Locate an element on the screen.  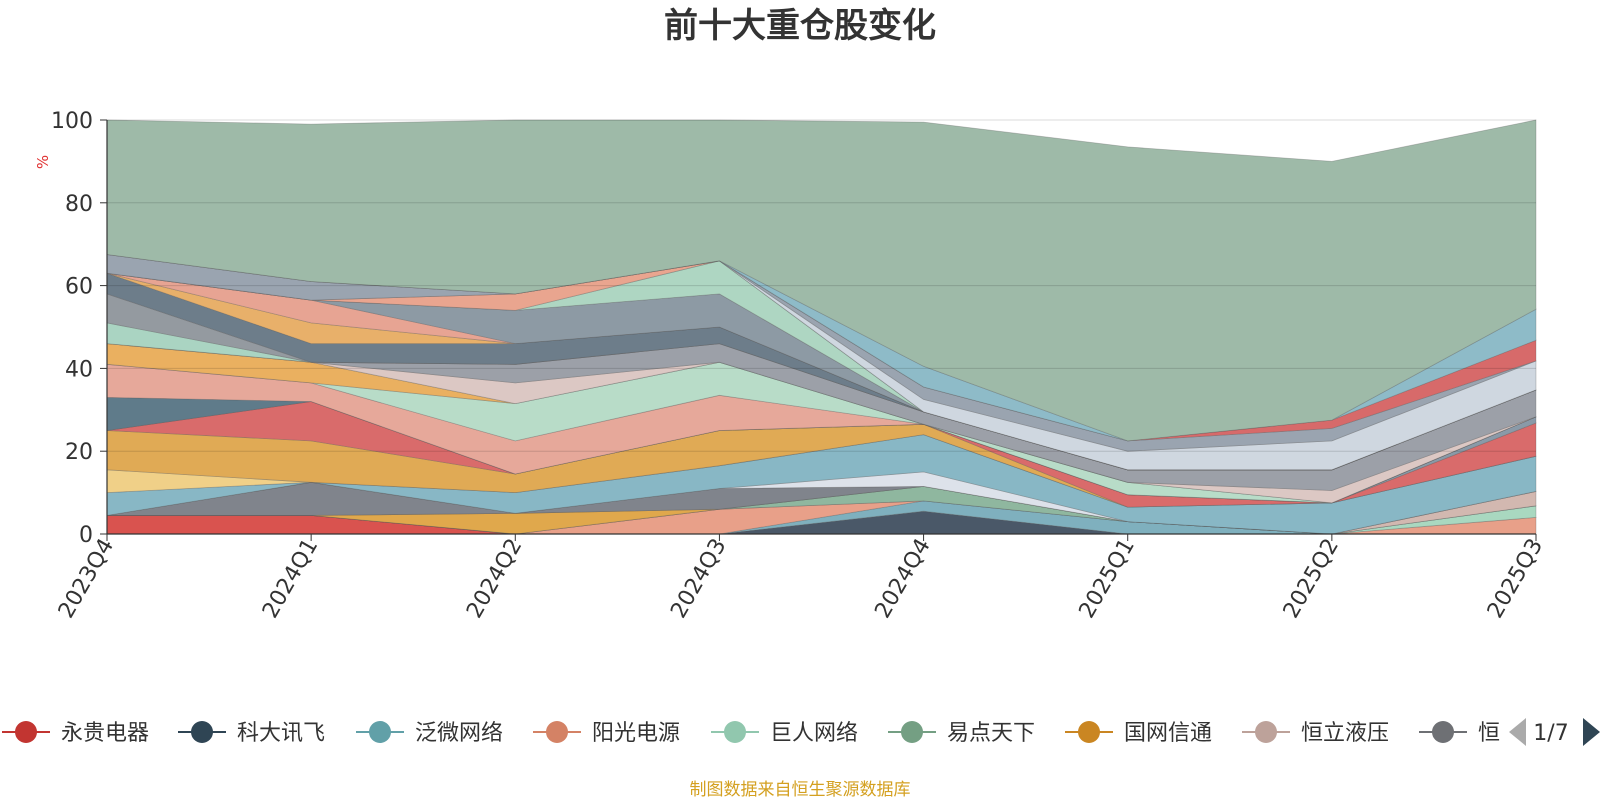
legend-label: 国网信通 is located at coordinates (1168, 733).